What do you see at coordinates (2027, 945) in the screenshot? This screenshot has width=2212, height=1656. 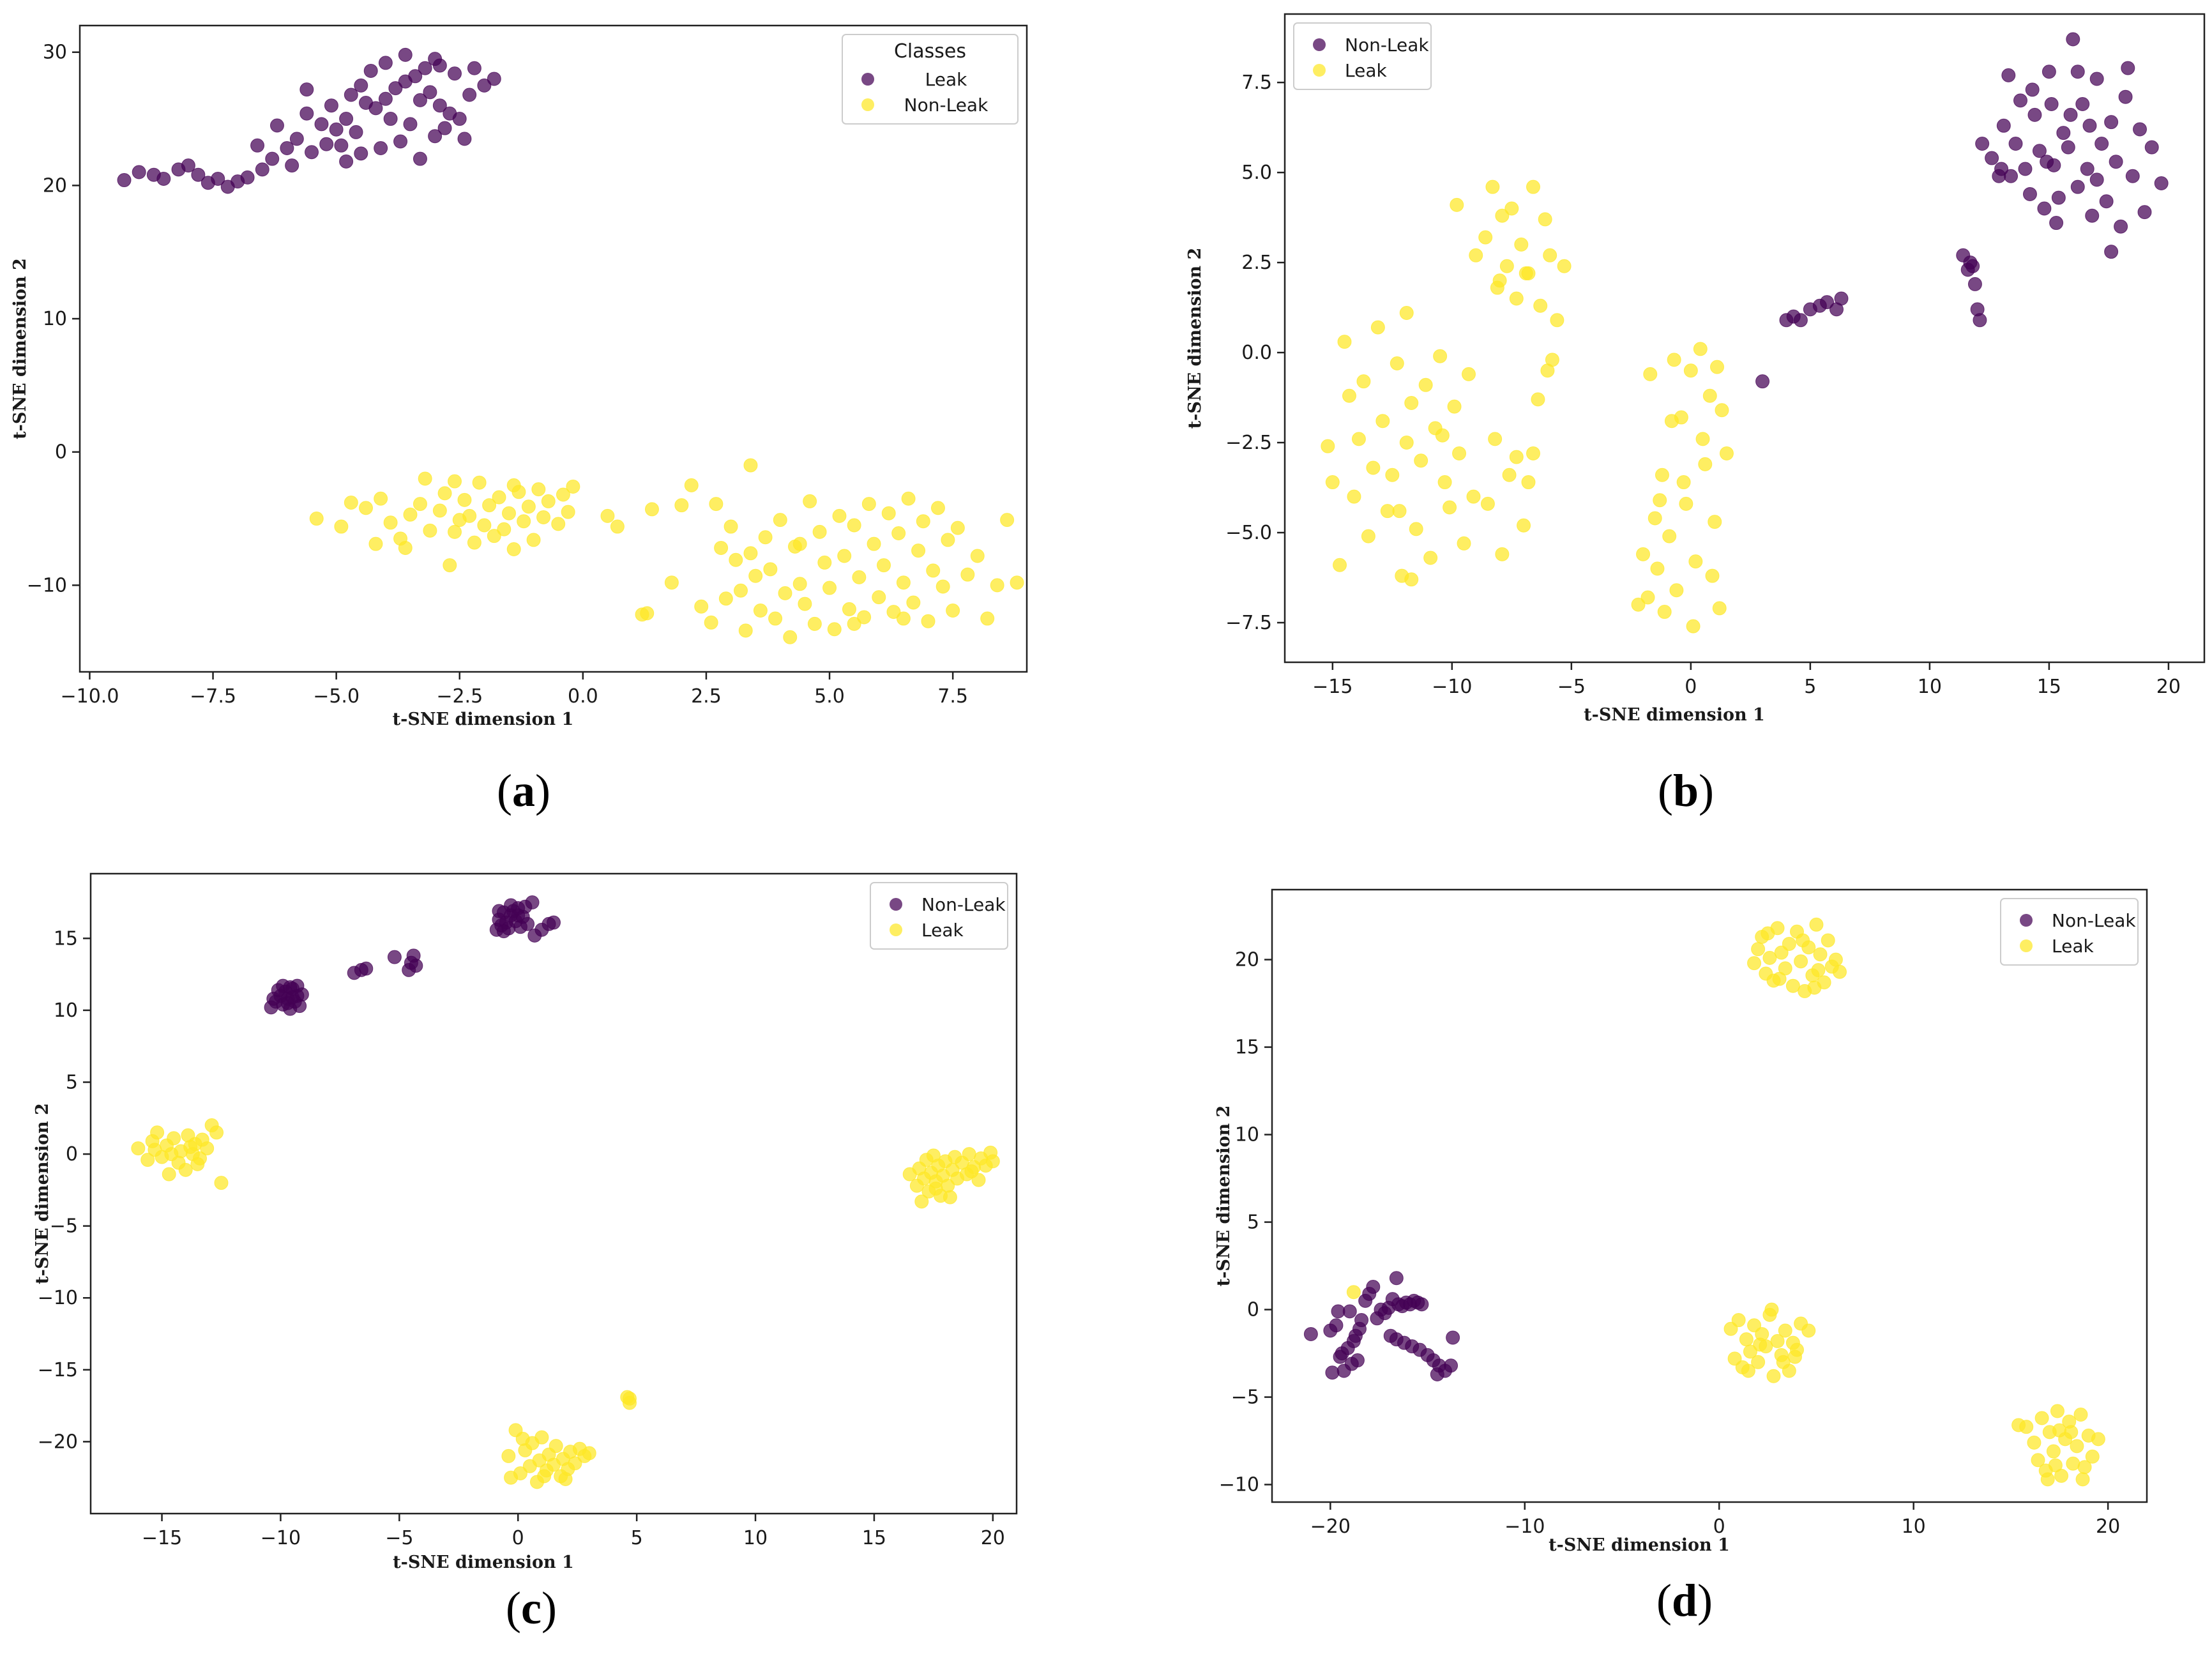 I see `panel-d-legend-marker-leak` at bounding box center [2027, 945].